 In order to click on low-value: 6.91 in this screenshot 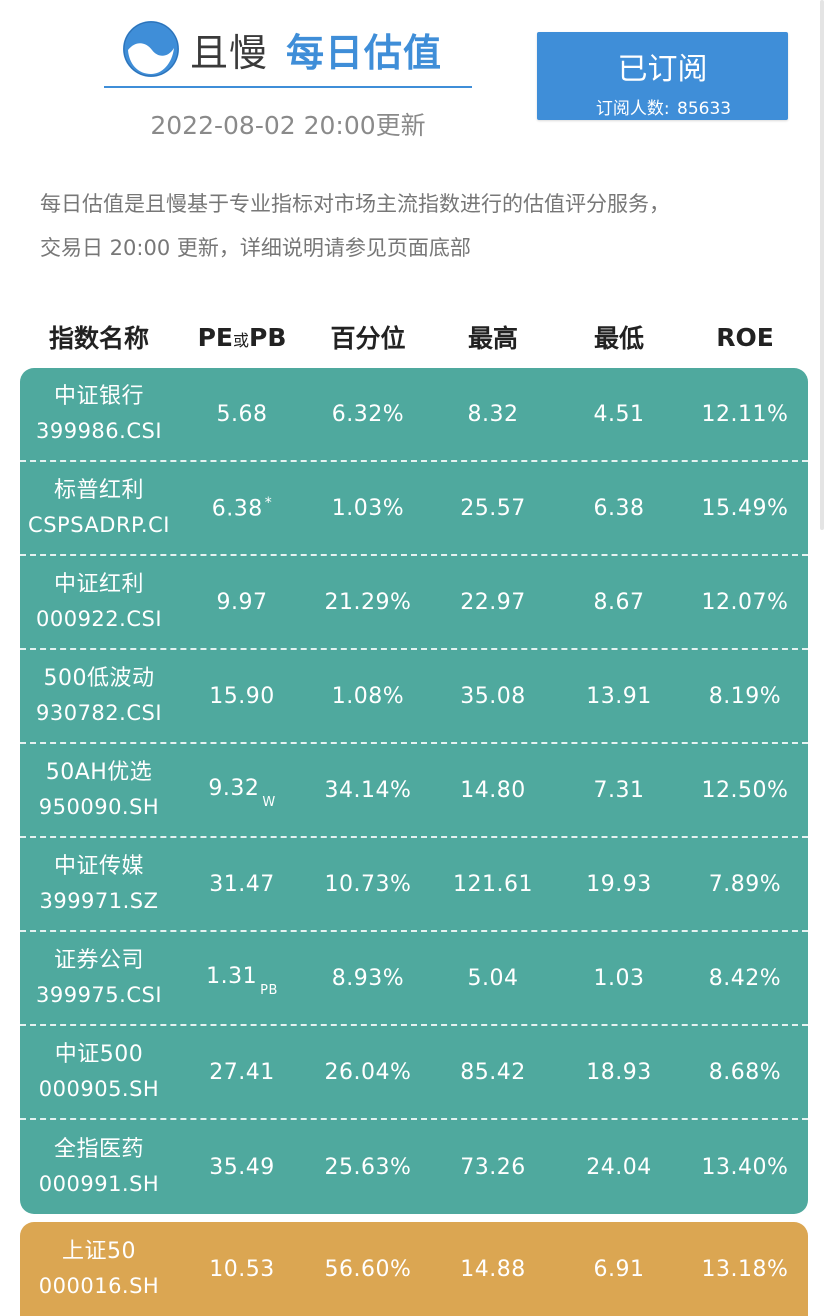, I will do `click(619, 1269)`.